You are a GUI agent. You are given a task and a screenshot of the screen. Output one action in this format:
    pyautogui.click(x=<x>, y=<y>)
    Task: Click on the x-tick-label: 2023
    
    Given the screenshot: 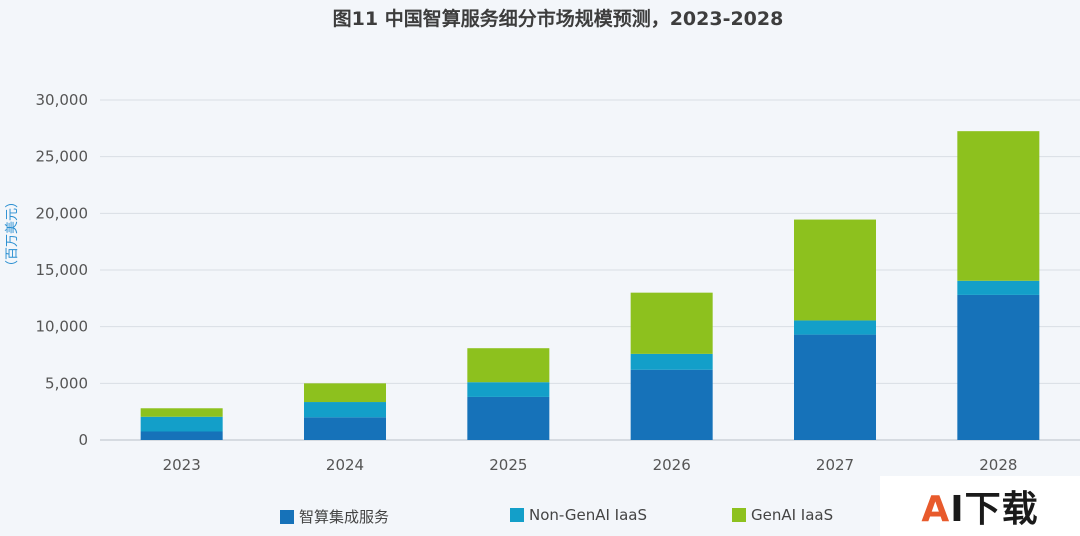 What is the action you would take?
    pyautogui.click(x=182, y=465)
    